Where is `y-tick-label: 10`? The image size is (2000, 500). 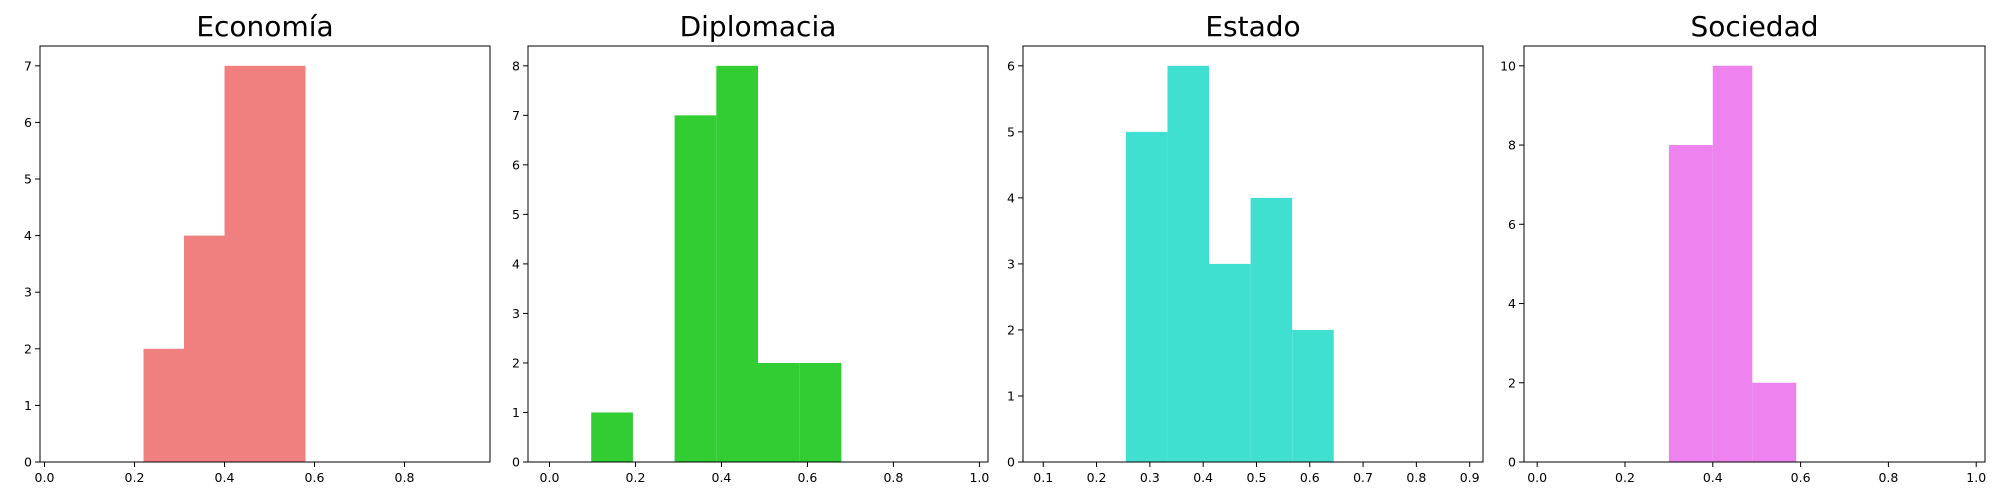
y-tick-label: 10 is located at coordinates (1508, 65).